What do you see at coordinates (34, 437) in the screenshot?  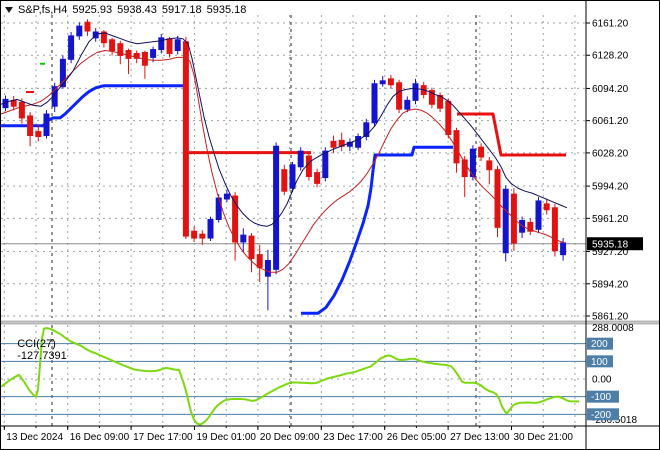 I see `time-tick-label: 13 Dec 2024` at bounding box center [34, 437].